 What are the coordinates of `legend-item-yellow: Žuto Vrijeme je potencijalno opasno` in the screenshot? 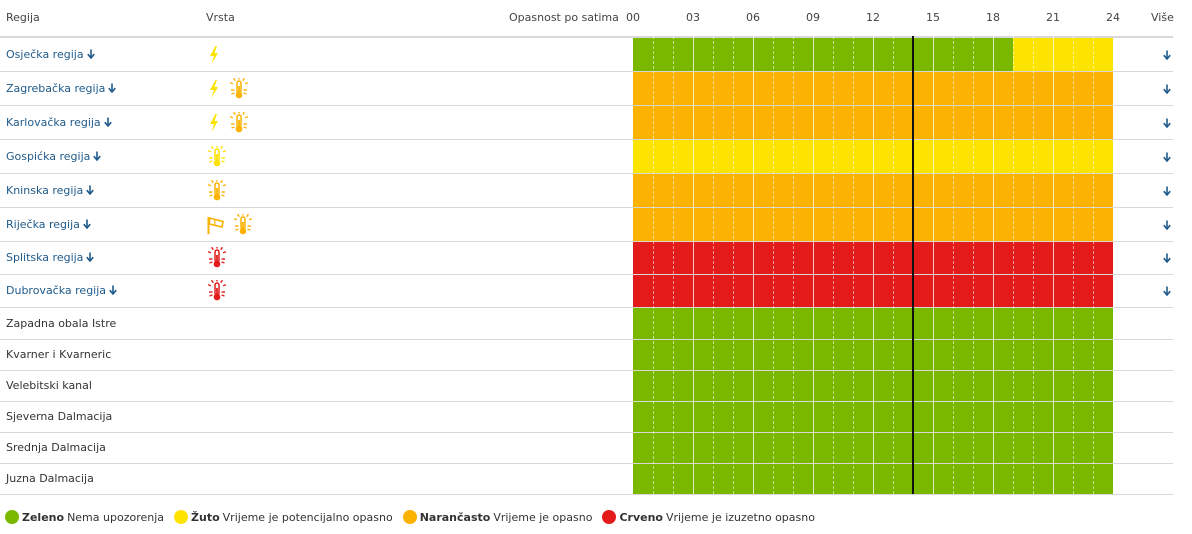 It's located at (283, 517).